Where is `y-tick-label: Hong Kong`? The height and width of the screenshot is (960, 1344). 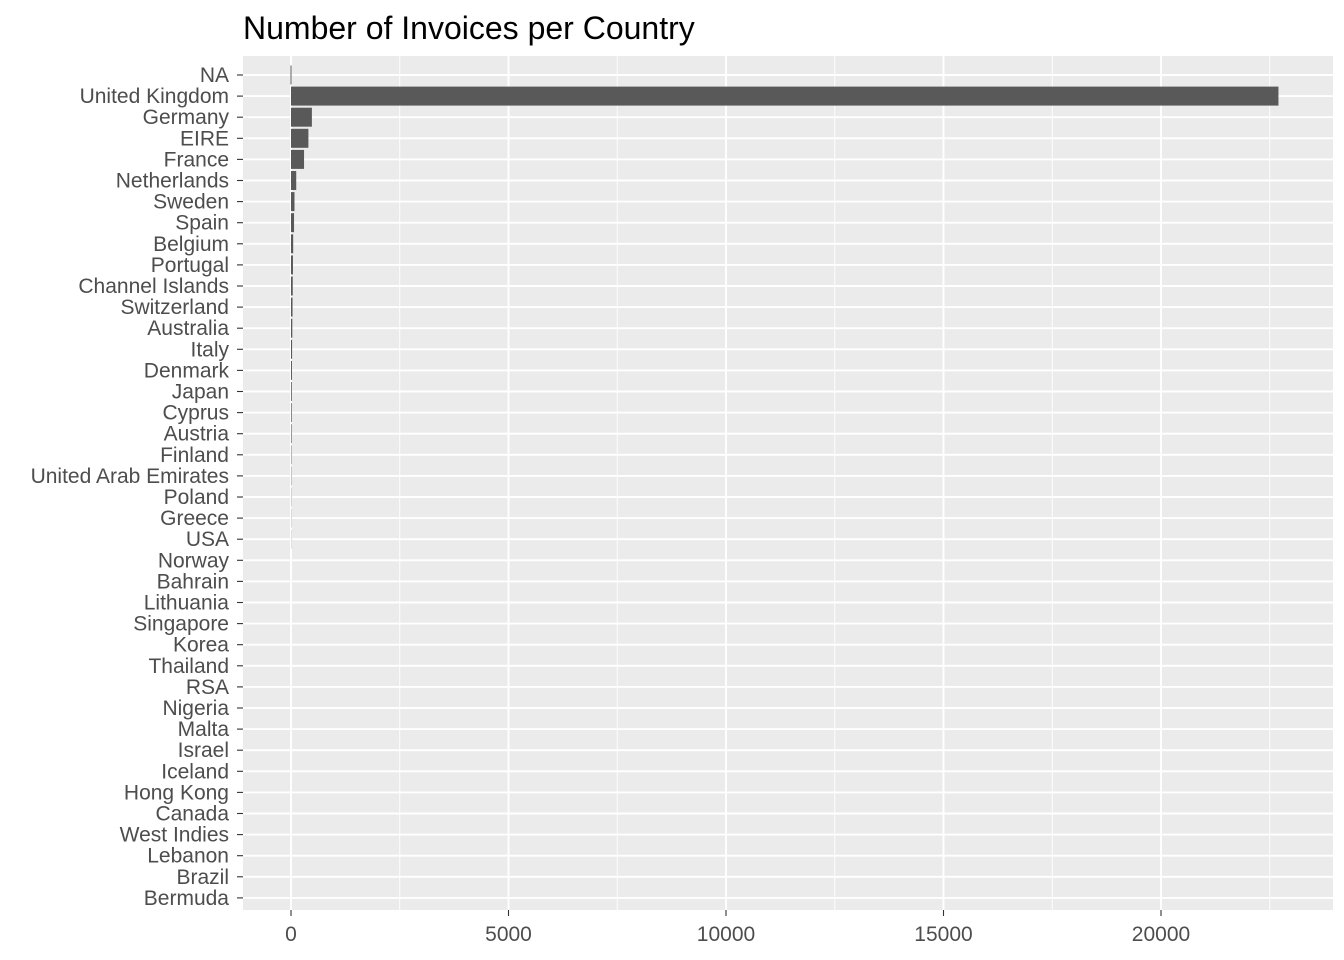 y-tick-label: Hong Kong is located at coordinates (176, 792).